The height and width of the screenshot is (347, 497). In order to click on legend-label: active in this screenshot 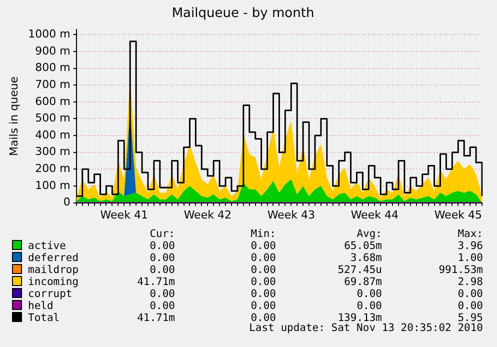, I will do `click(47, 246)`.